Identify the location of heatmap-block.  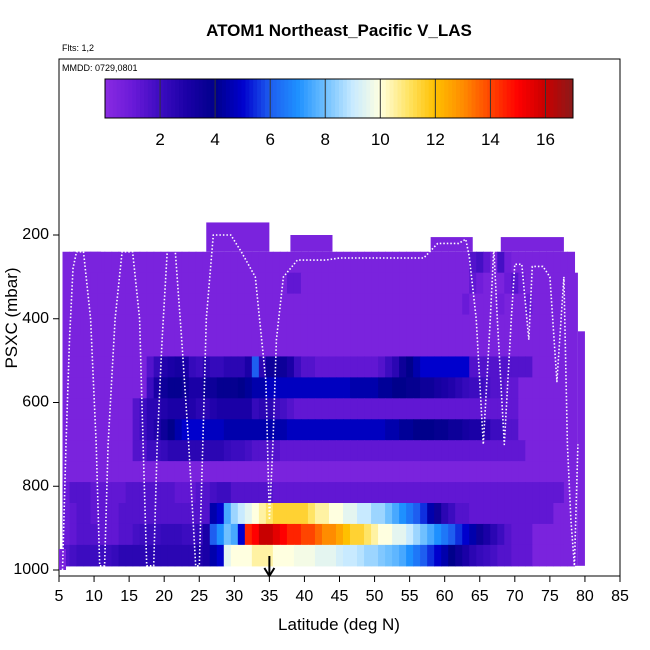
(570, 419).